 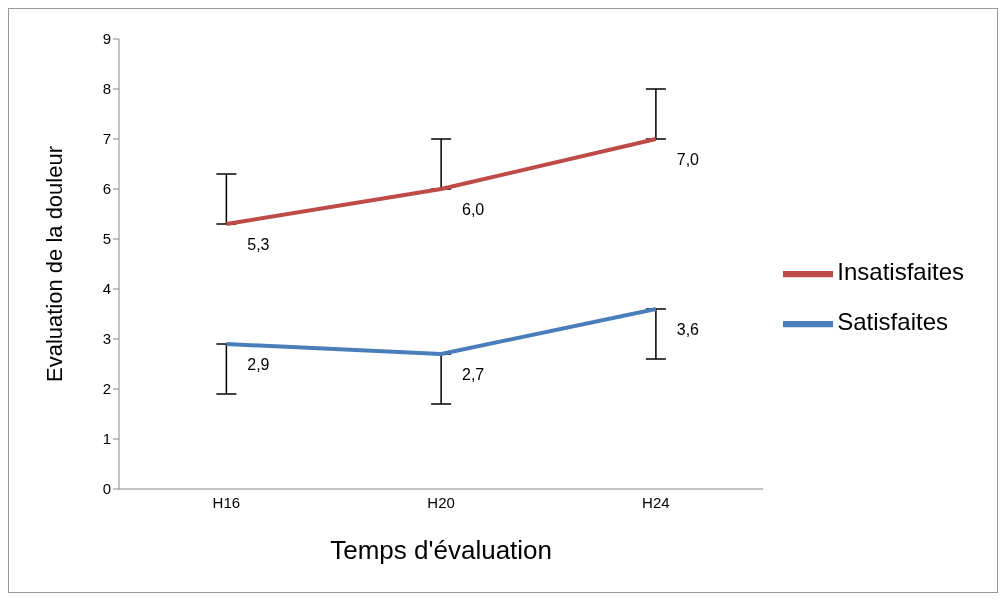 What do you see at coordinates (688, 159) in the screenshot?
I see `data-label: 7,0` at bounding box center [688, 159].